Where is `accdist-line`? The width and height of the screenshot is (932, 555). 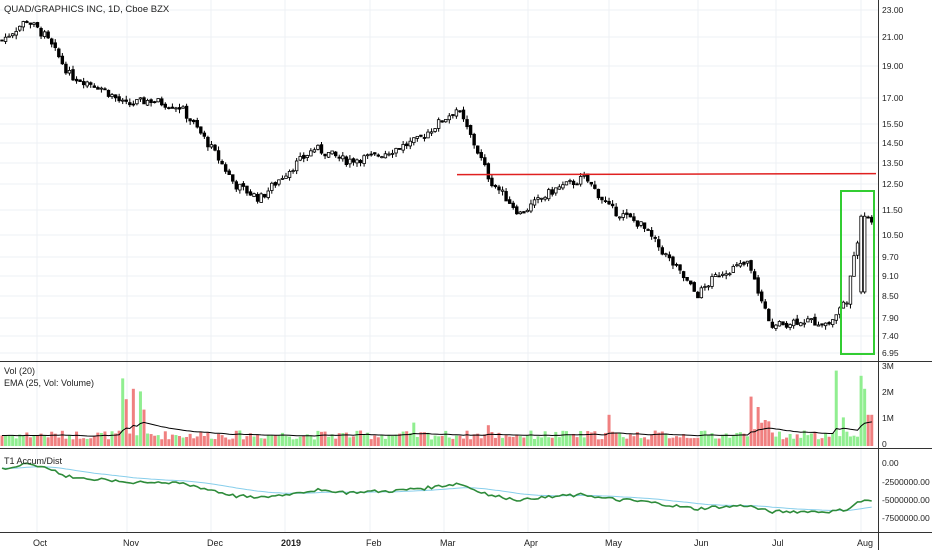
accdist-line is located at coordinates (436, 488).